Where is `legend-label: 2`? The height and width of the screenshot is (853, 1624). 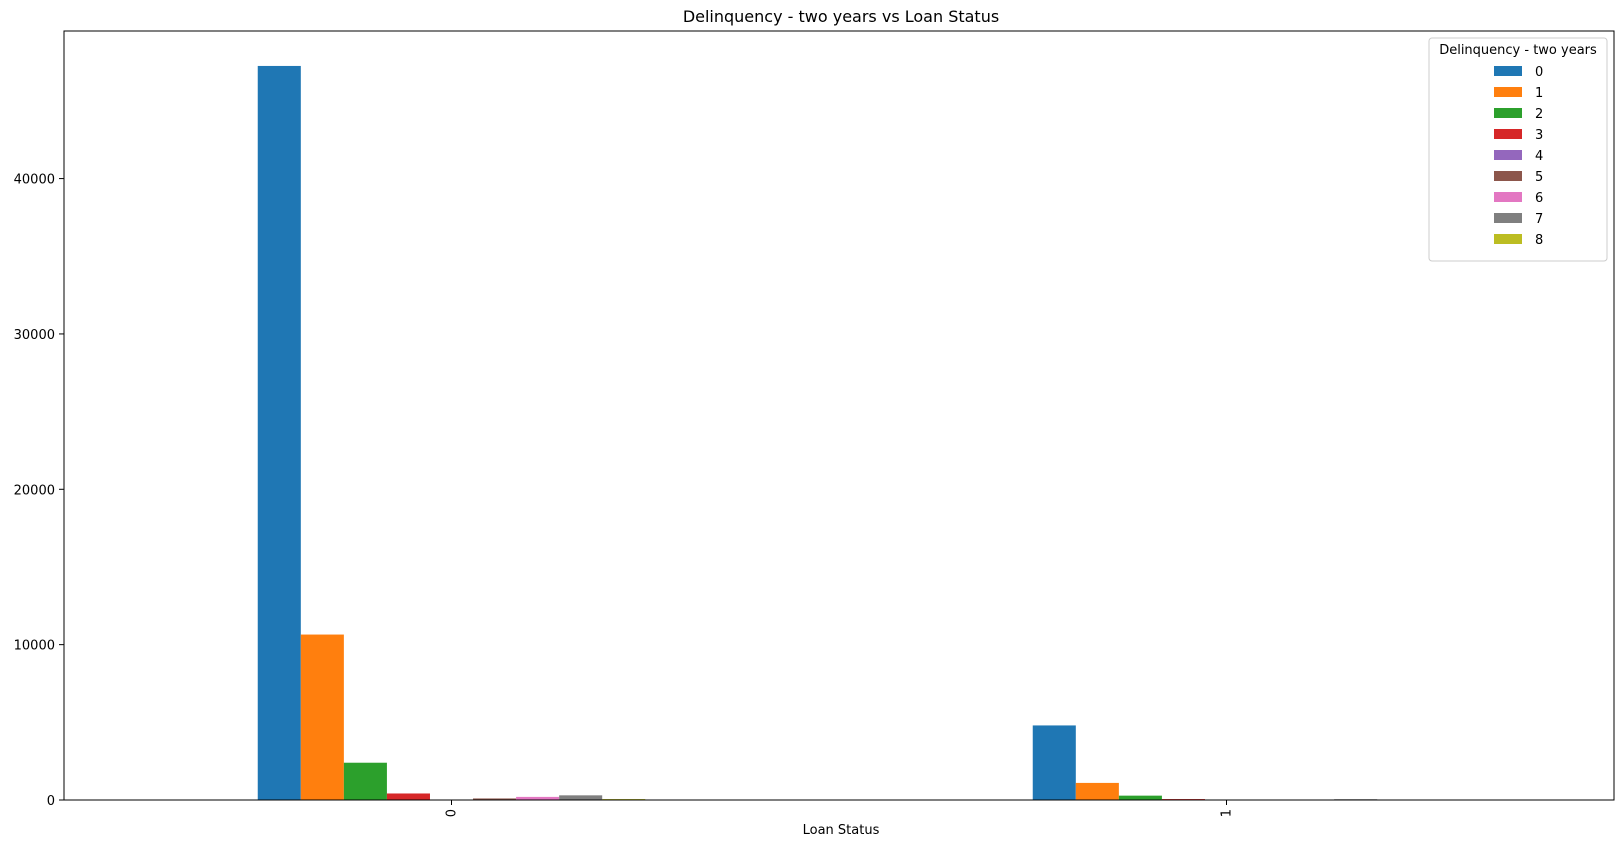 legend-label: 2 is located at coordinates (1539, 114).